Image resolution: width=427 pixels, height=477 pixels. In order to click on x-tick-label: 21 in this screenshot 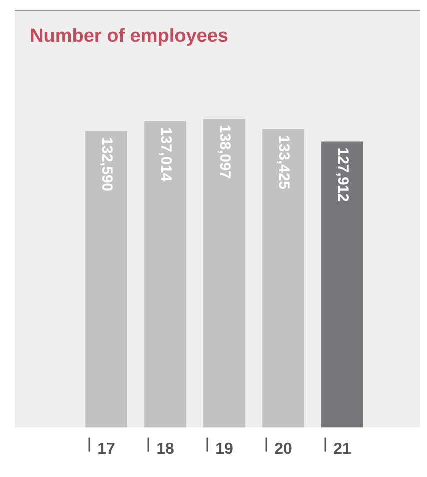, I will do `click(343, 449)`.